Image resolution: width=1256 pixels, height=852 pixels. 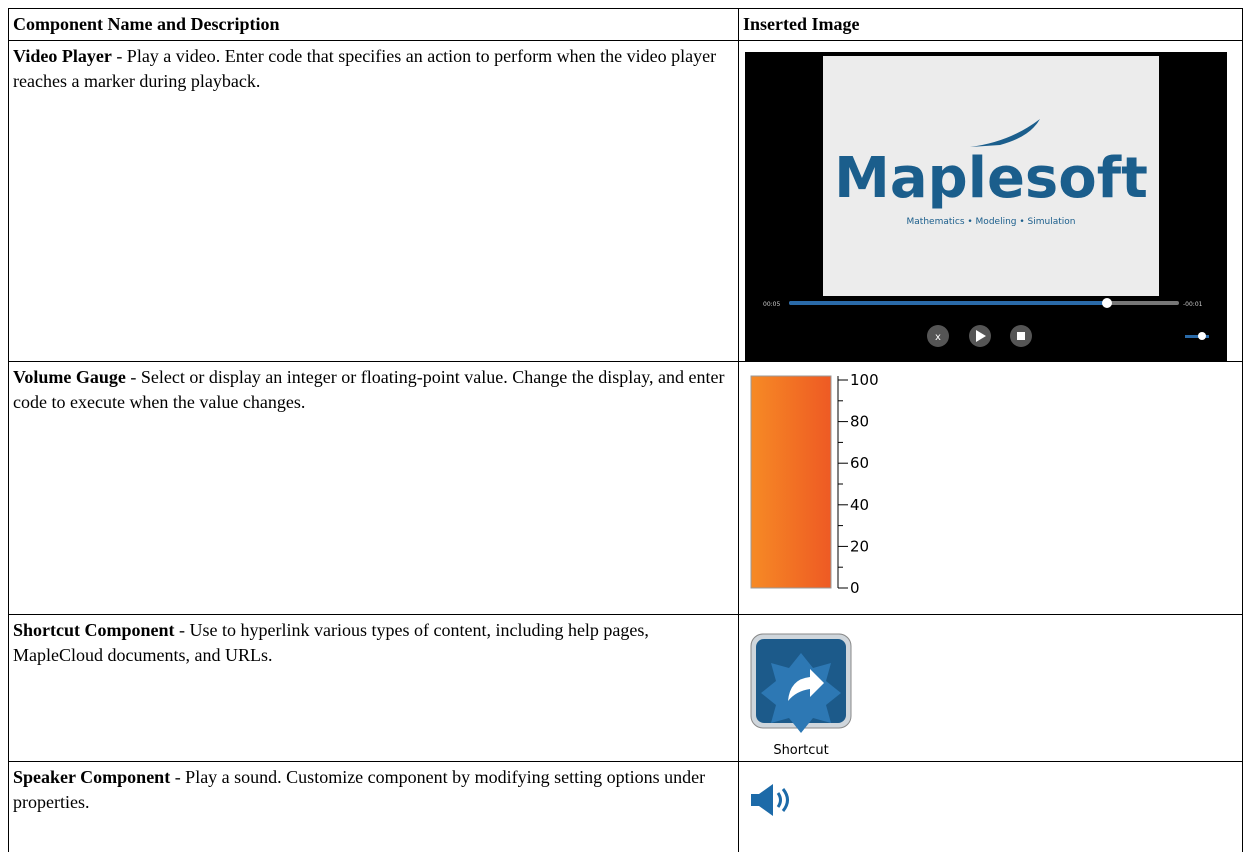 What do you see at coordinates (990, 688) in the screenshot?
I see `image-cell: Shortcut` at bounding box center [990, 688].